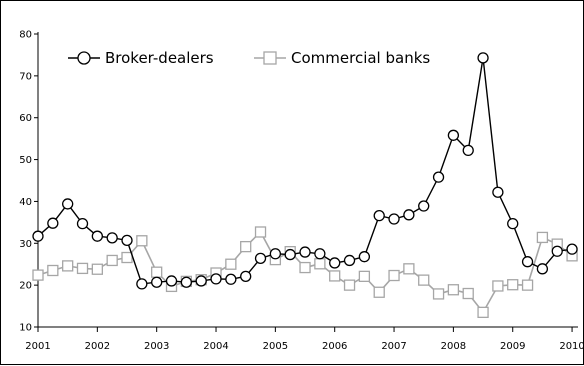 The width and height of the screenshot is (584, 366). Describe the element at coordinates (334, 346) in the screenshot. I see `x-tick-label: 2006` at that location.